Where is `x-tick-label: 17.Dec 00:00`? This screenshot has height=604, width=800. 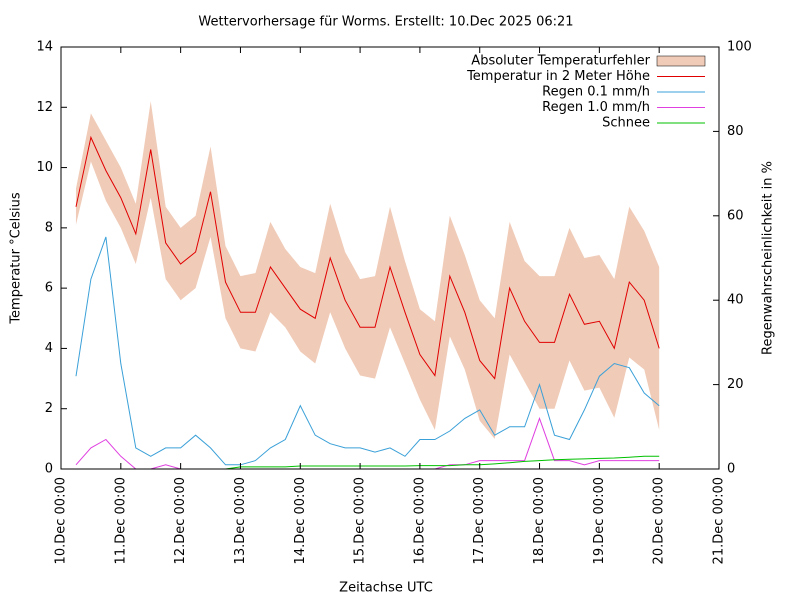 x-tick-label: 17.Dec 00:00 is located at coordinates (479, 520).